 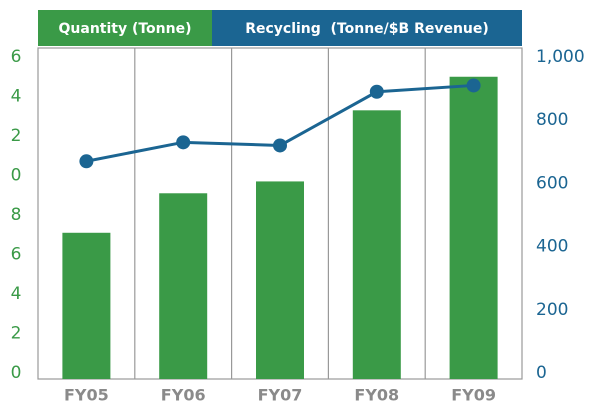 I want to click on x-tick-label: FY07, so click(x=280, y=395).